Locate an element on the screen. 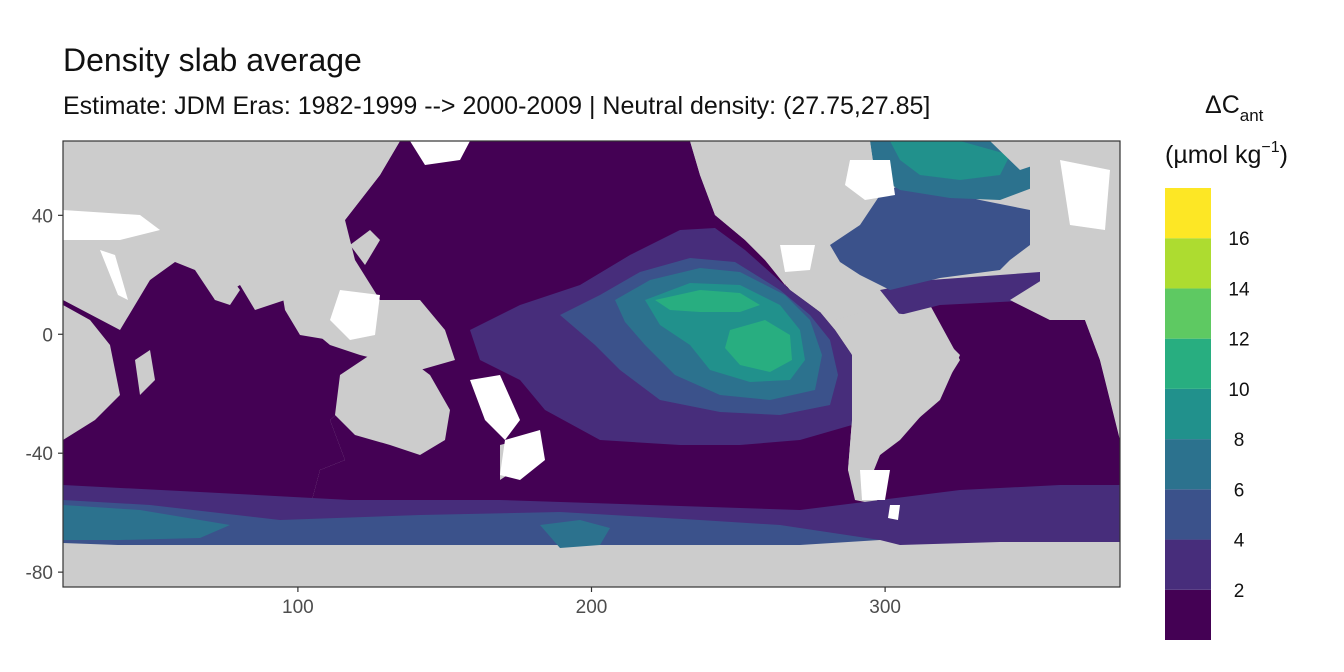 This screenshot has height=672, width=1344. y-tick-label: -40 is located at coordinates (39, 454).